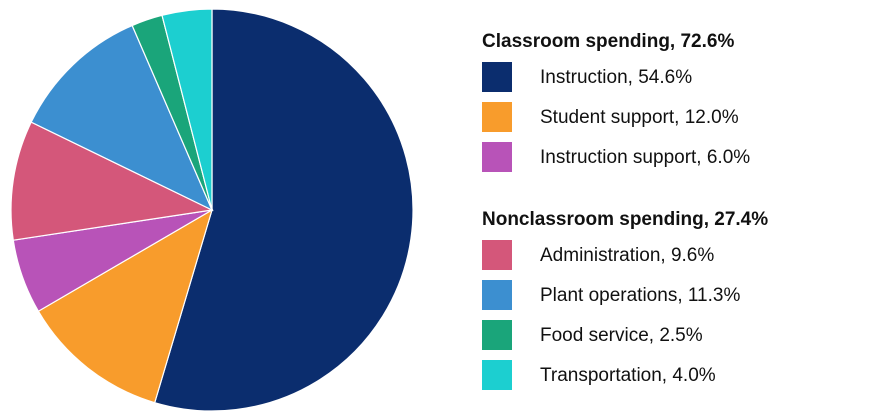 The image size is (885, 415). I want to click on legend-group-title: Classroom spending, 72.6%, so click(608, 41).